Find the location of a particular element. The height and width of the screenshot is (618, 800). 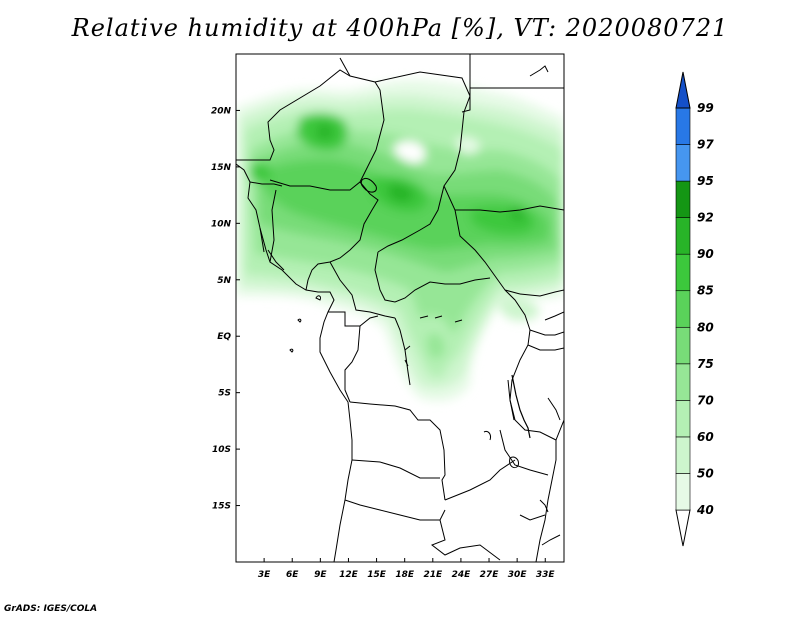

colorbar-level-label: 75 is located at coordinates (705, 364).